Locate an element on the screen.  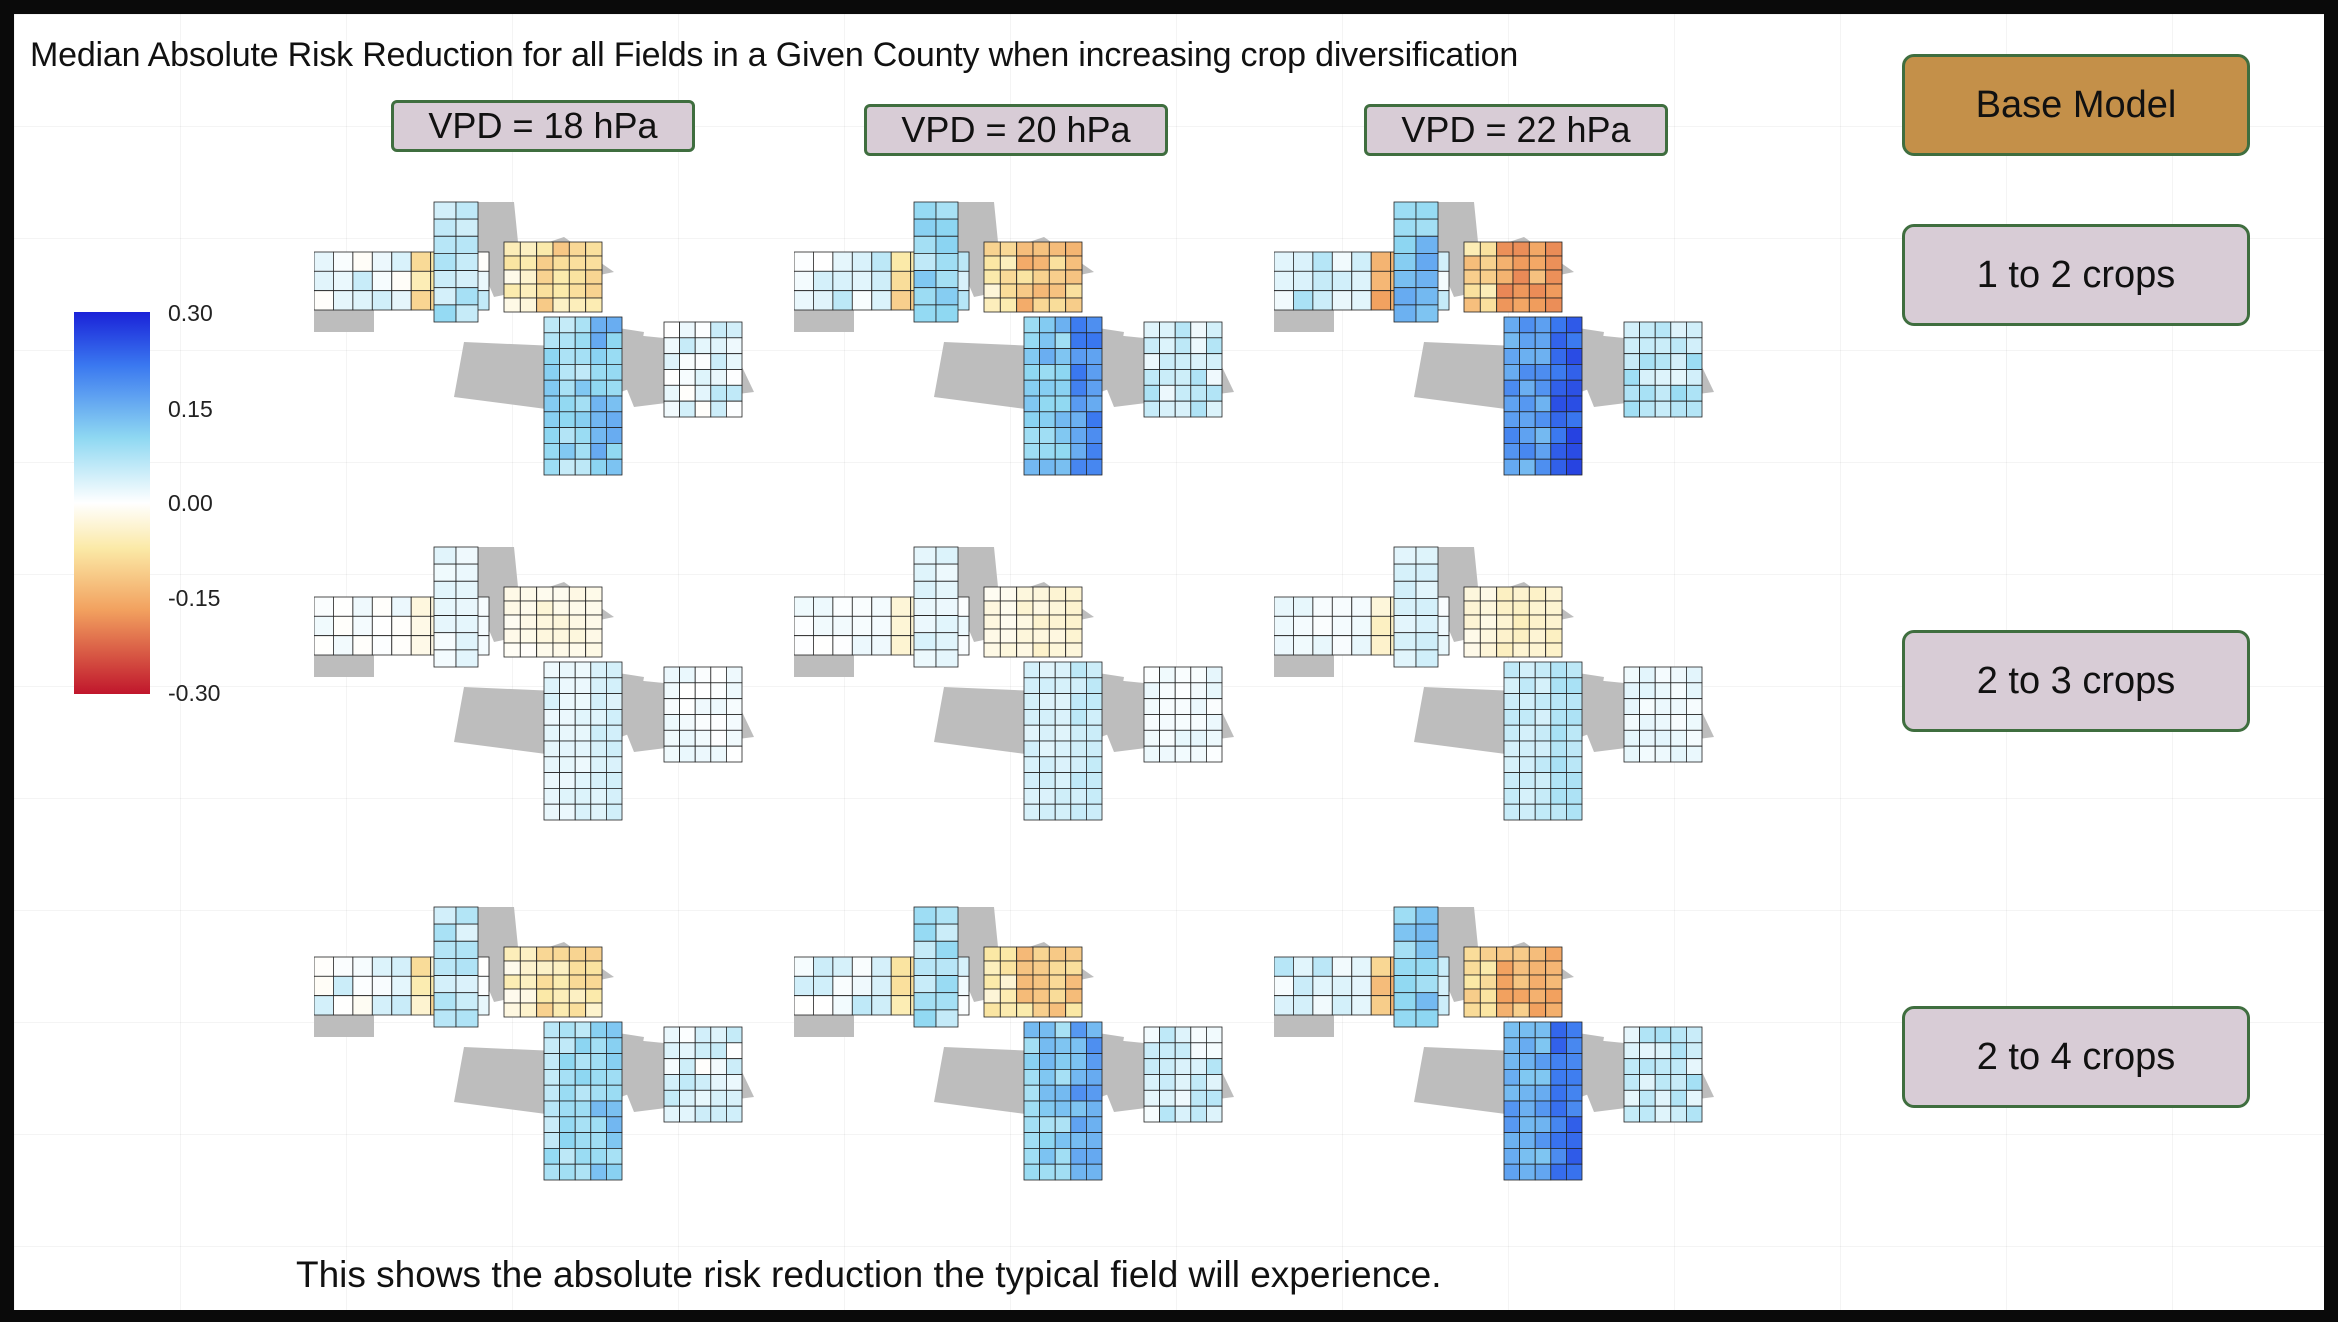
choropleth-map-r3-c2 is located at coordinates (1024, 1057).